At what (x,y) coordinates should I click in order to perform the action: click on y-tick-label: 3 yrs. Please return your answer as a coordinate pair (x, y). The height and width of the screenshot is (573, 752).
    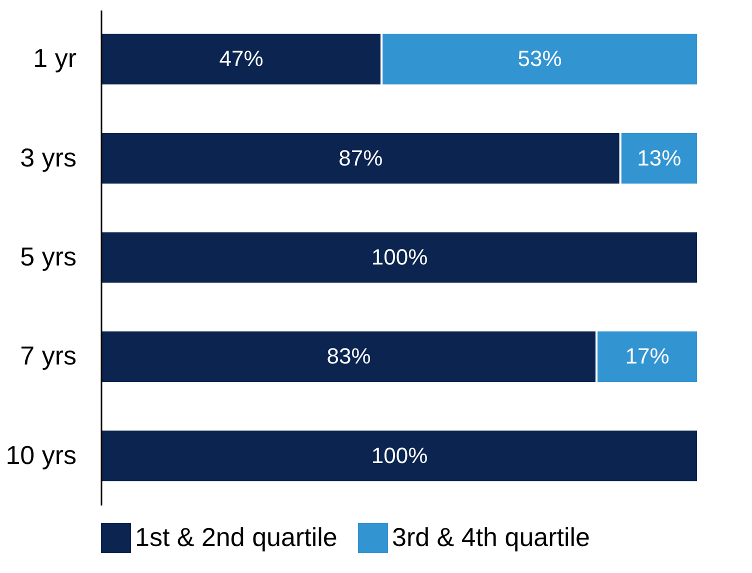
    Looking at the image, I should click on (48, 157).